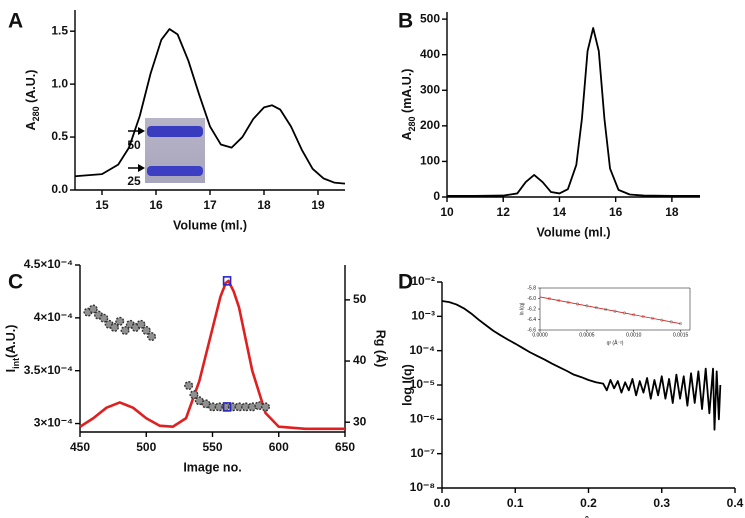 The height and width of the screenshot is (518, 745). I want to click on y-tick-label: 10⁻³, so click(423, 316).